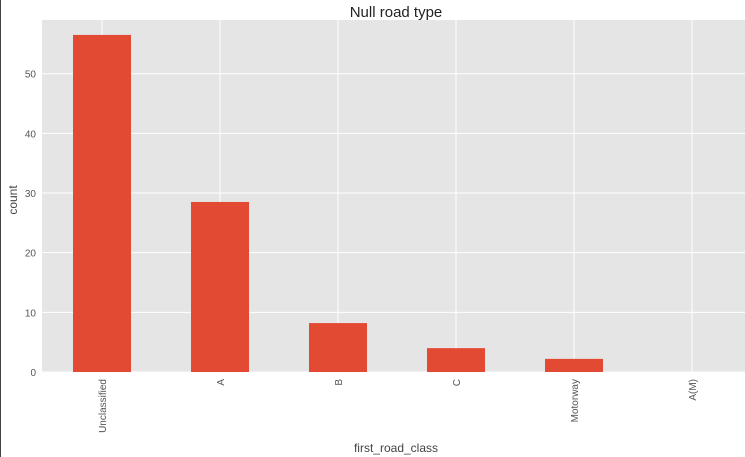  I want to click on y-tick-label: 20, so click(31, 254).